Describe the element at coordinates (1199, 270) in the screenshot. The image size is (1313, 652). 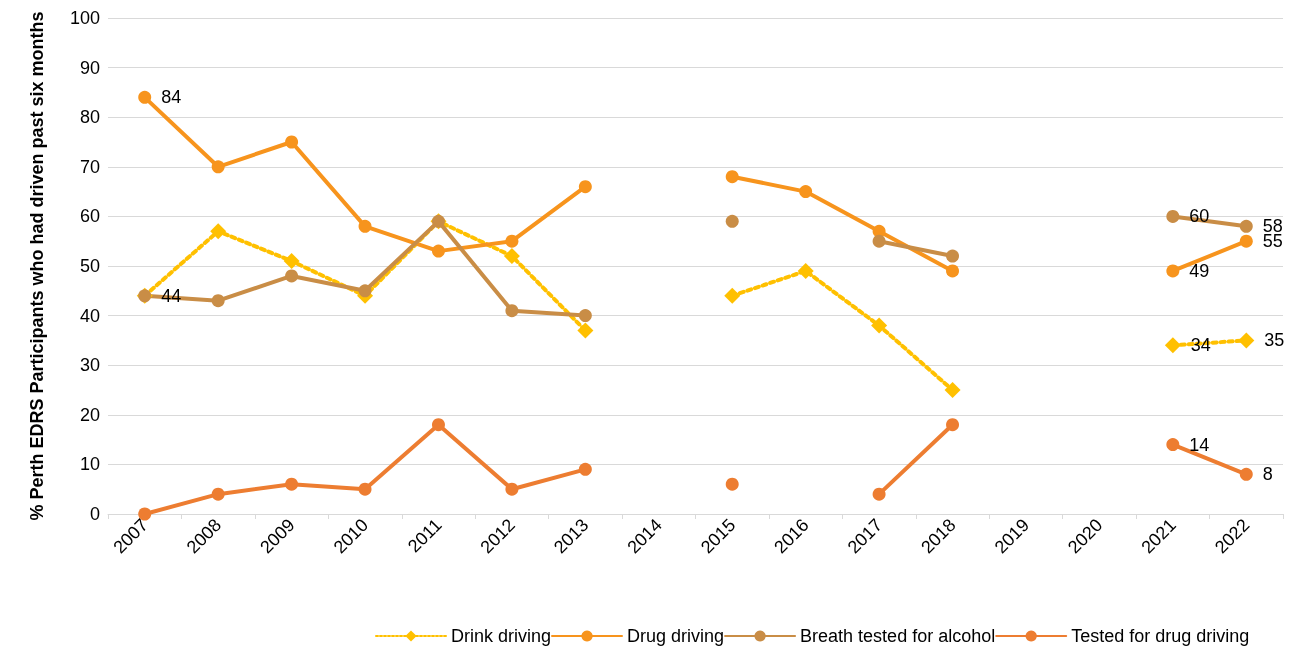
I see `data-label: 49` at that location.